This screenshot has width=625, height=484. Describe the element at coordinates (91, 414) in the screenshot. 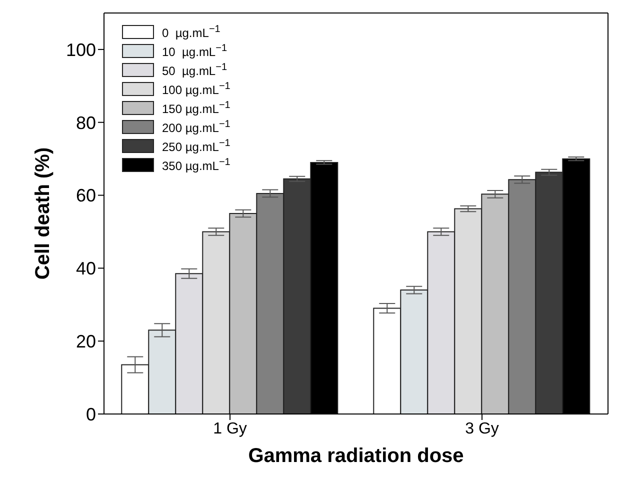

I see `y-tick-label: 0` at that location.